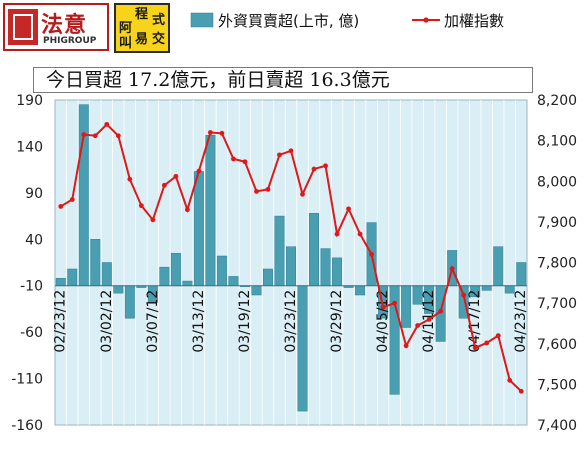 The image size is (585, 449). What do you see at coordinates (64, 25) in the screenshot?
I see `logo-name: 法意` at bounding box center [64, 25].